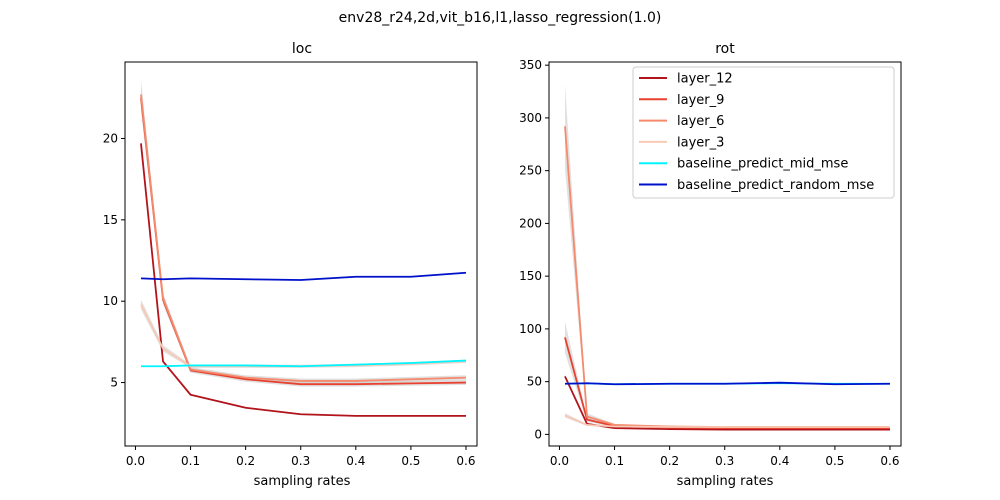  What do you see at coordinates (530, 65) in the screenshot?
I see `y-tick-label: 350` at bounding box center [530, 65].